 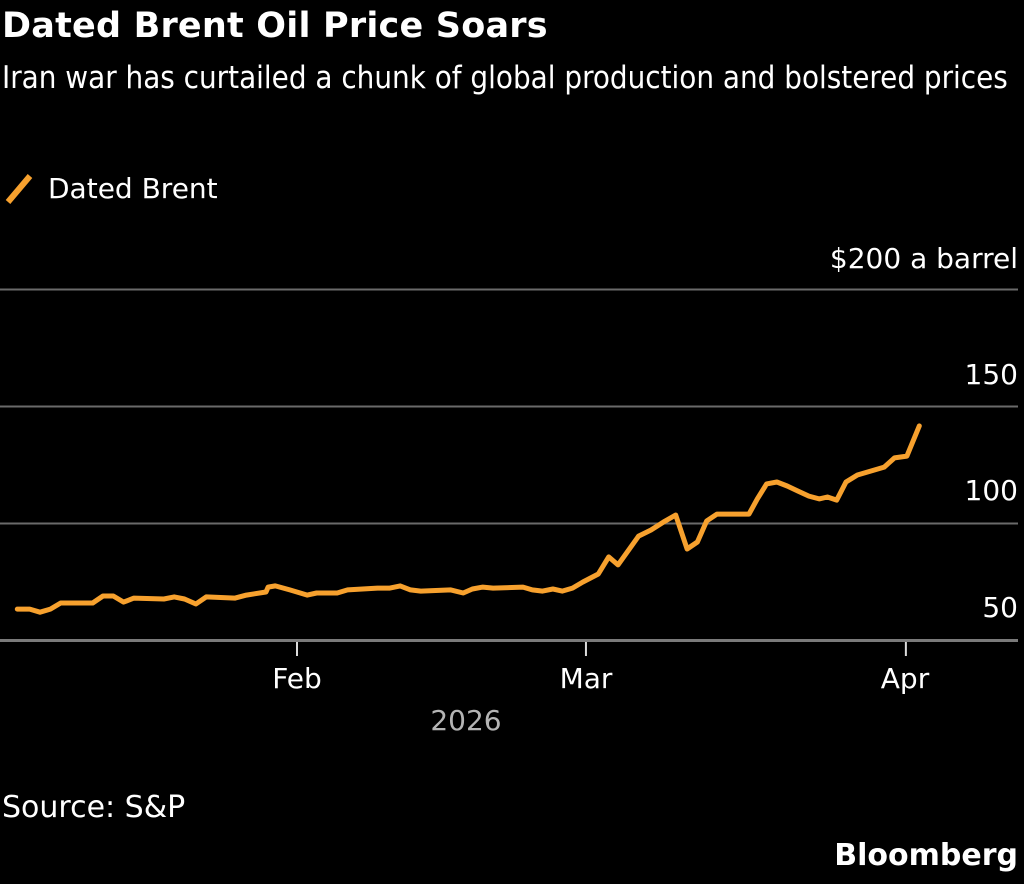 What do you see at coordinates (905, 678) in the screenshot?
I see `x-tick-label-apr: Apr` at bounding box center [905, 678].